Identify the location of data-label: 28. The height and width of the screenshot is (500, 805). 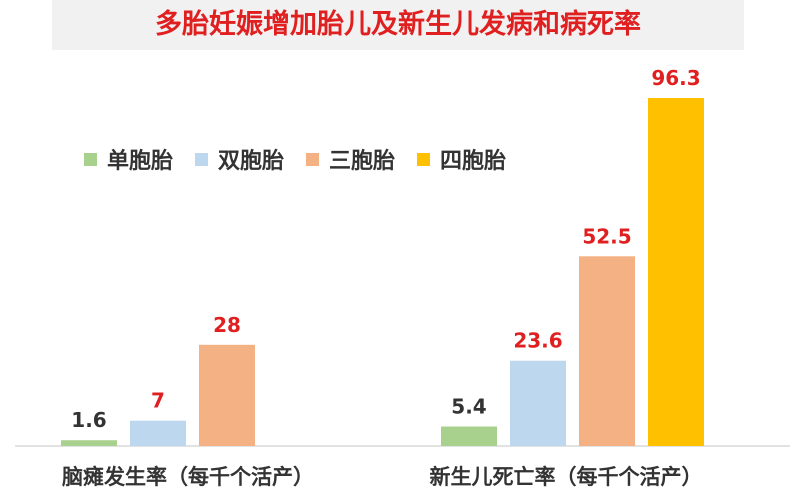
(227, 325).